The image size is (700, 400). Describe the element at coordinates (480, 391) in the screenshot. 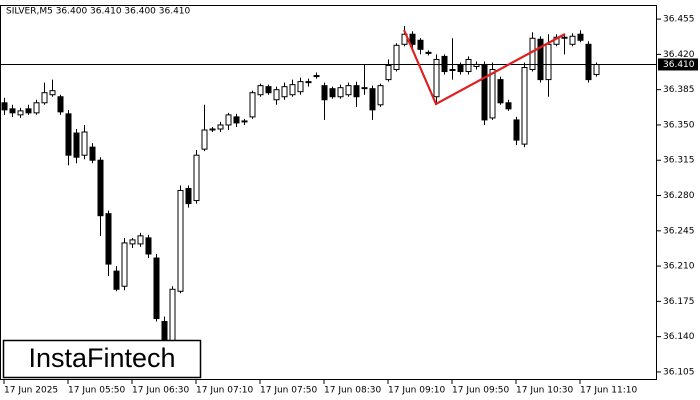

I see `x-tick-label: 17 Jun 09:50` at that location.